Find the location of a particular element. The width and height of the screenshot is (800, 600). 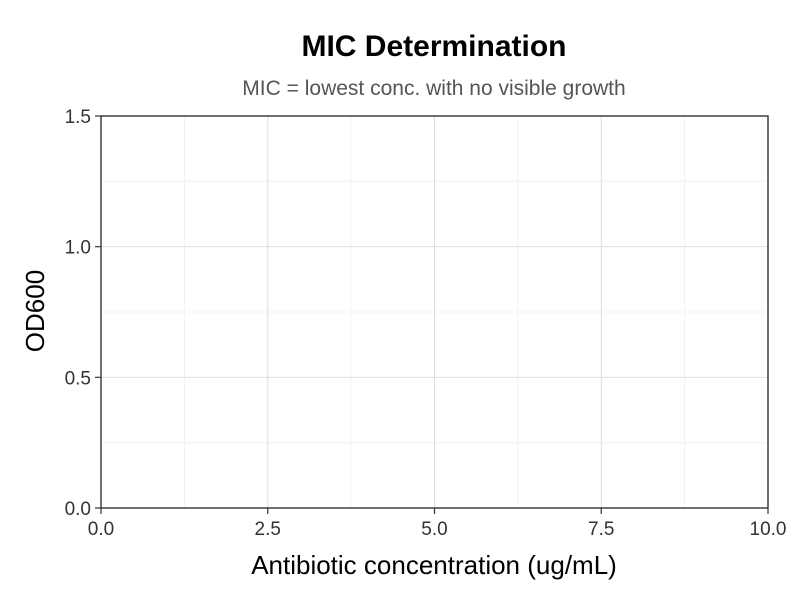

x-tick-label: 10.0 is located at coordinates (768, 529).